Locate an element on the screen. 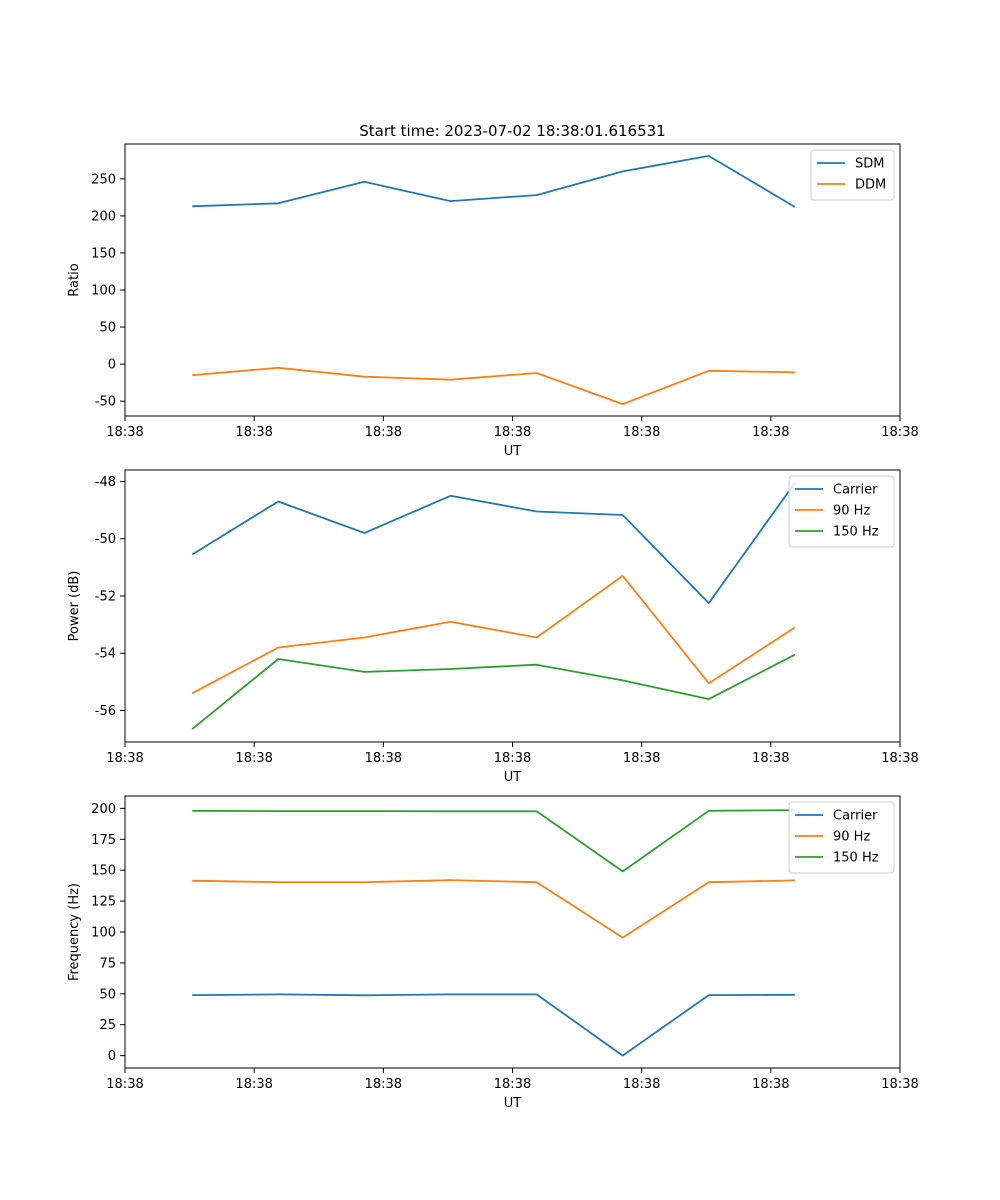  y-tick-label: -56 is located at coordinates (105, 711).